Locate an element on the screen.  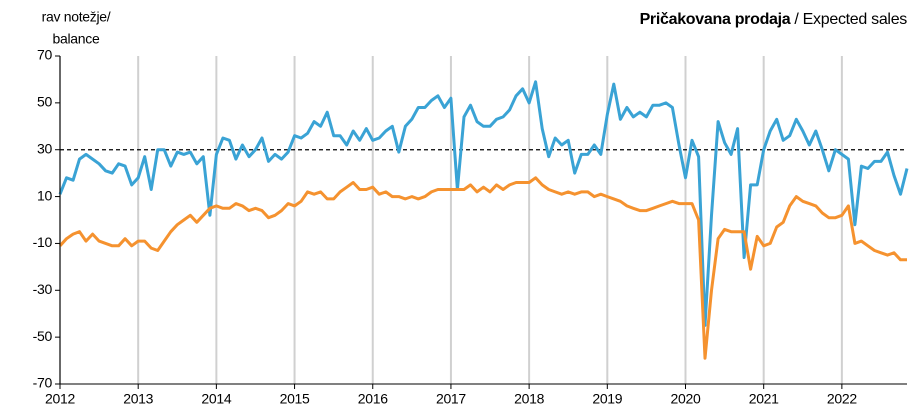
chart-title: Pričakovana prodaja / Expected sales is located at coordinates (774, 19).